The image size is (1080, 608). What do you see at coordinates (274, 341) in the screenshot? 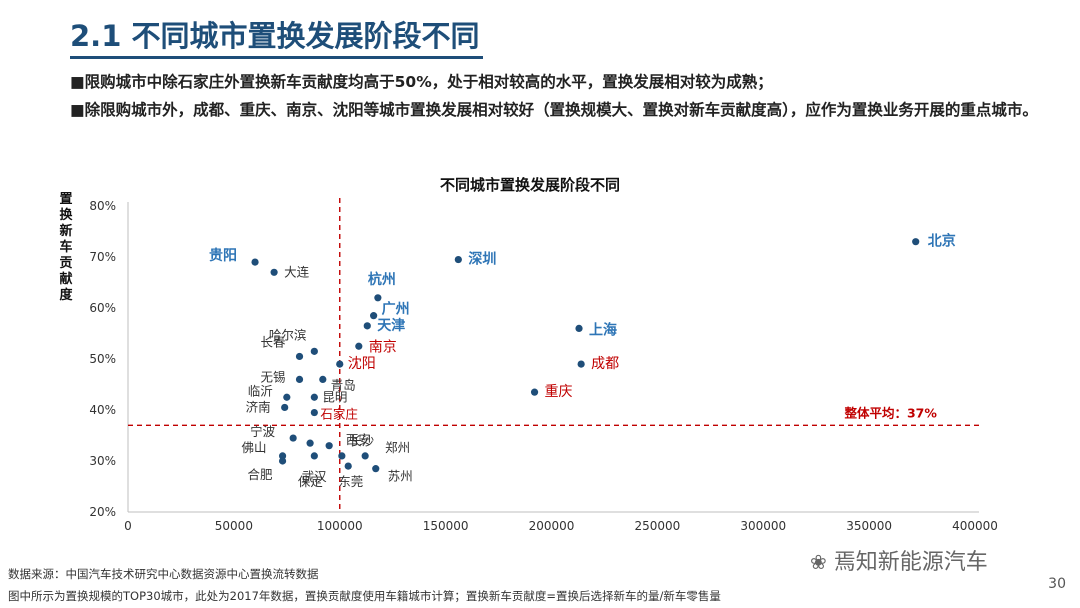
I see `data-point-label: 长春` at bounding box center [274, 341].